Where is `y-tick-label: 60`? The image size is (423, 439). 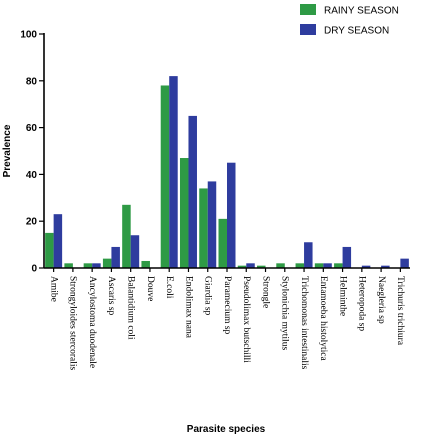 y-tick-label: 60 is located at coordinates (32, 128).